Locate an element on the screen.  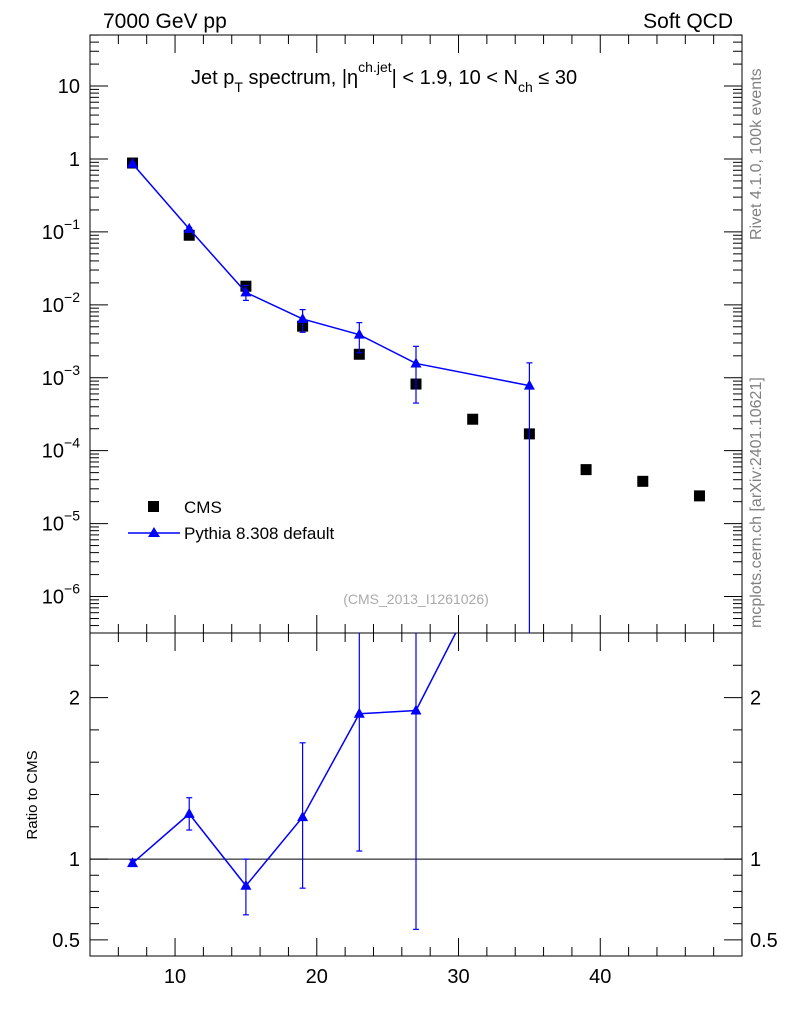
title-part: ≤ 30 is located at coordinates (555, 78).